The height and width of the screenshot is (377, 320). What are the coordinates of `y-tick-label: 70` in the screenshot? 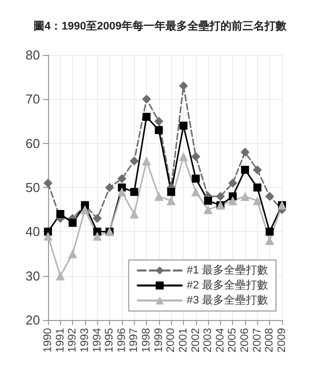 It's located at (33, 99).